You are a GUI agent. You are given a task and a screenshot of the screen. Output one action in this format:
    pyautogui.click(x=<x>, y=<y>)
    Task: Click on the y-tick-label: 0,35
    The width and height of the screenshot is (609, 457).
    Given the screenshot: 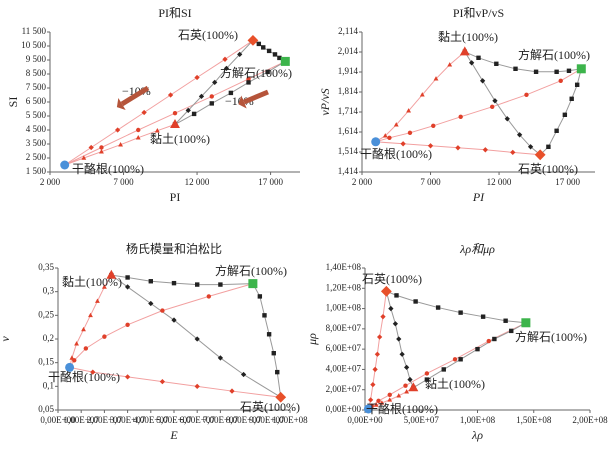 What is the action you would take?
    pyautogui.click(x=46, y=267)
    